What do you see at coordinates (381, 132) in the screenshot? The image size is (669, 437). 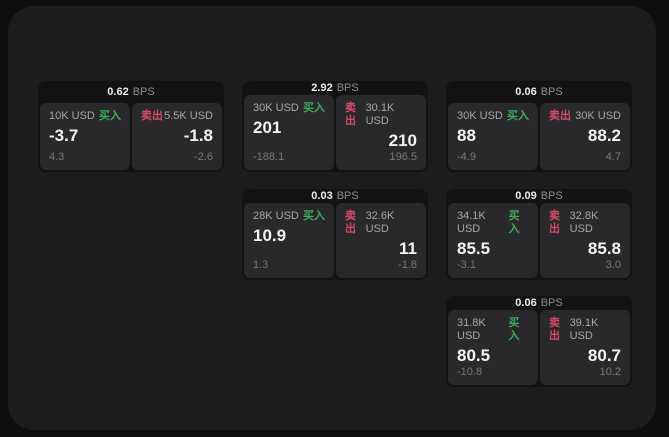 I see `sell-panel: 卖出 30.1K USD 210 196.5` at bounding box center [381, 132].